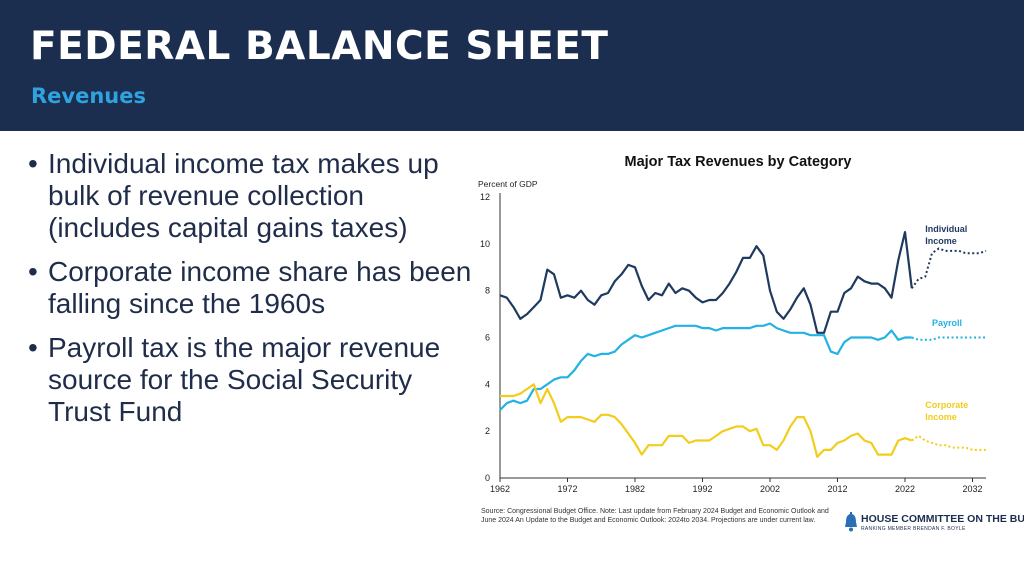 This screenshot has width=1024, height=576. What do you see at coordinates (905, 489) in the screenshot?
I see `x-tick-label: 2022` at bounding box center [905, 489].